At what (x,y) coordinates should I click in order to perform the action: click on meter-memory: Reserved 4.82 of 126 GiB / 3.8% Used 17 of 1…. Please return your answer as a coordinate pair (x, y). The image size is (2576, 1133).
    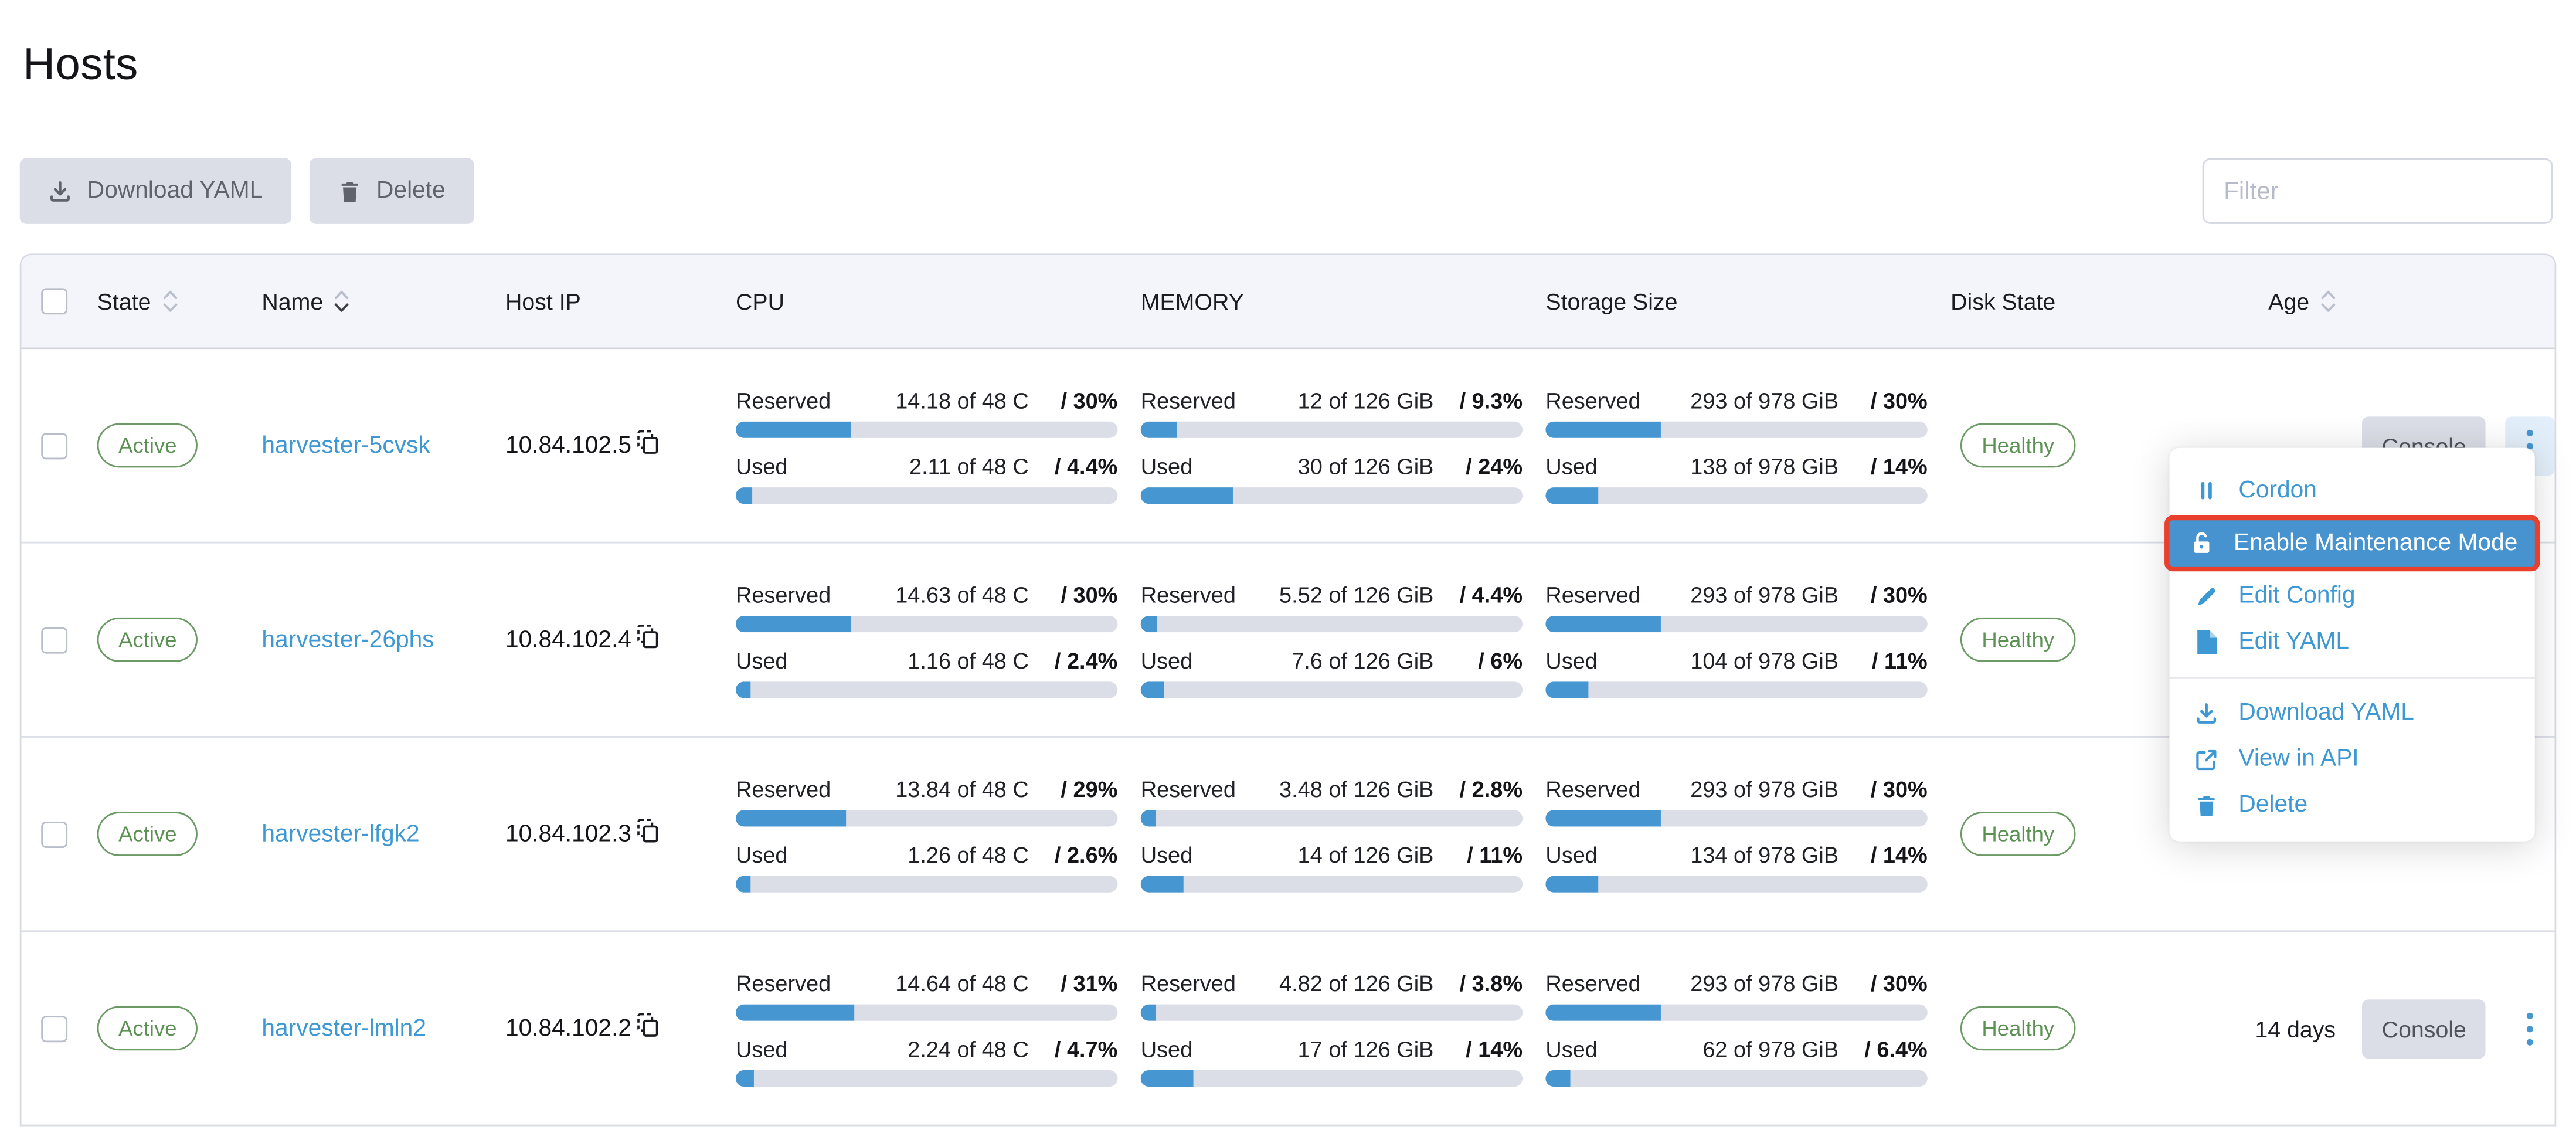
    Looking at the image, I should click on (1343, 1028).